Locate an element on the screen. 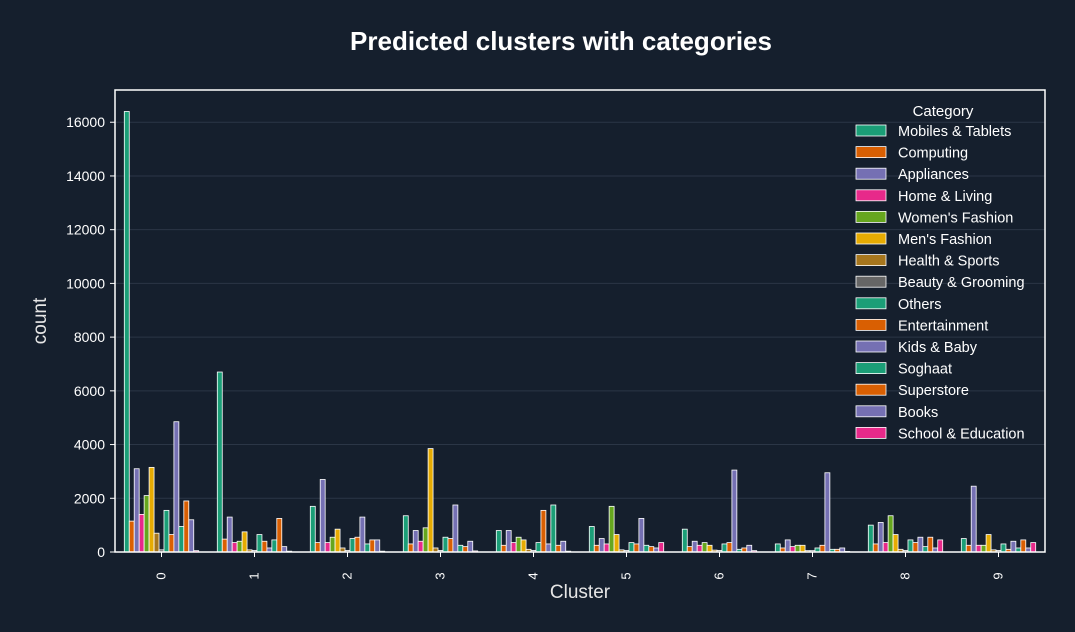 The height and width of the screenshot is (632, 1075). y-tick-label: 16000 is located at coordinates (85, 122).